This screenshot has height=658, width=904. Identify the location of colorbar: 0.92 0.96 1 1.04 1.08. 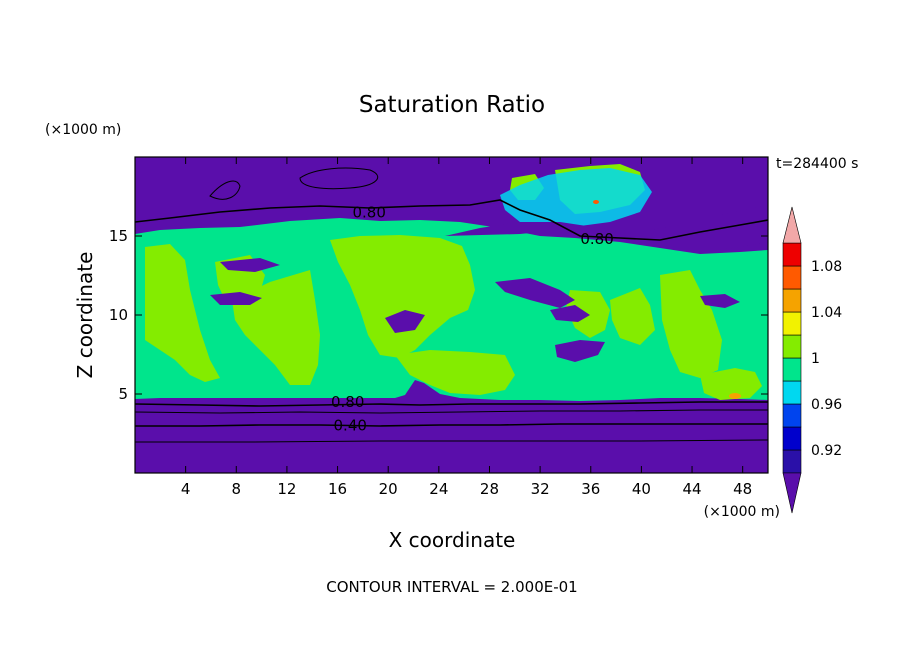
(812, 360).